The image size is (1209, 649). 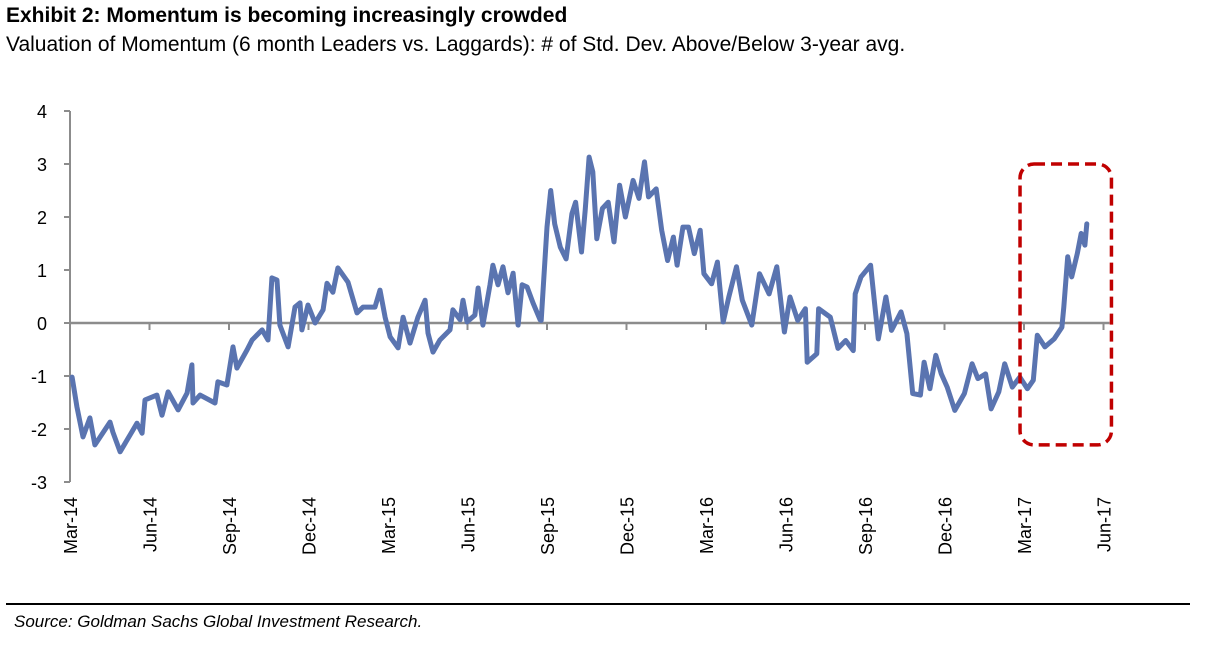 What do you see at coordinates (1105, 524) in the screenshot?
I see `x-tick-label: Jun-17` at bounding box center [1105, 524].